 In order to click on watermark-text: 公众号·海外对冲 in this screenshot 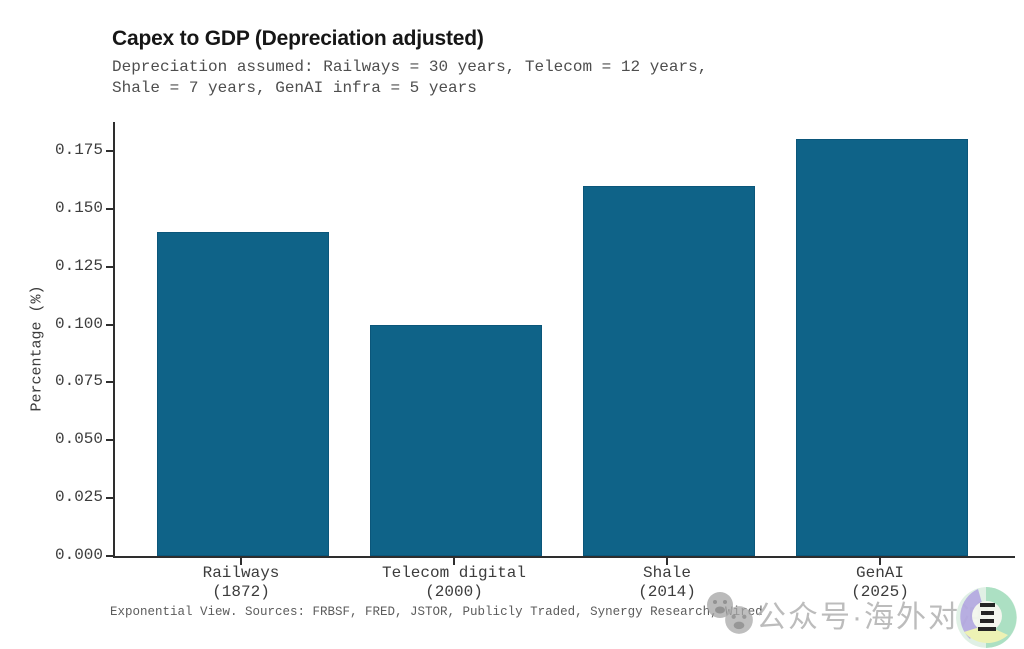, I will do `click(874, 617)`.